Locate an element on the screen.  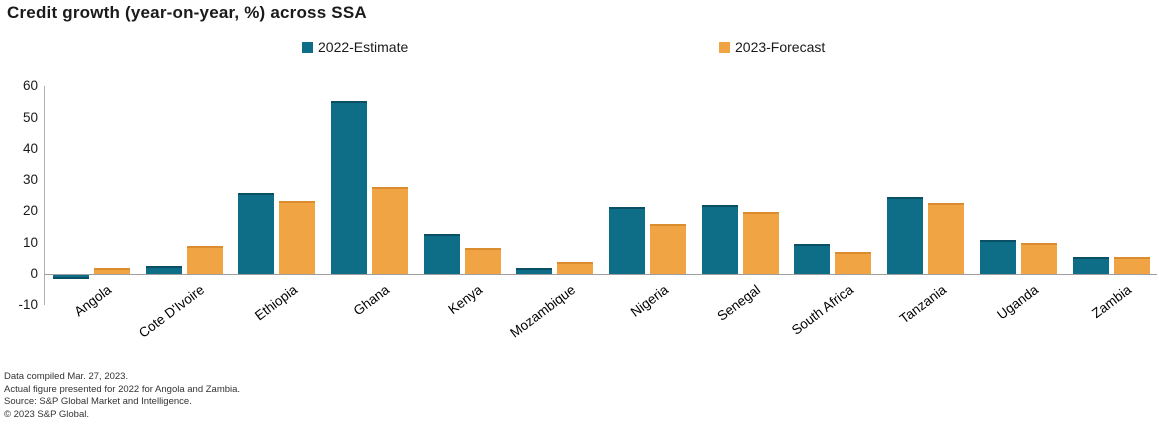
bar-2023-forecast-ghana is located at coordinates (389, 230).